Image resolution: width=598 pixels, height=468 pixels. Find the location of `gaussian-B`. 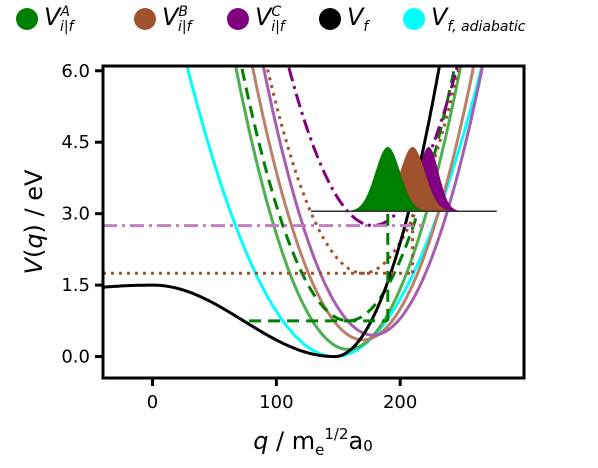

gaussian-B is located at coordinates (412, 179).